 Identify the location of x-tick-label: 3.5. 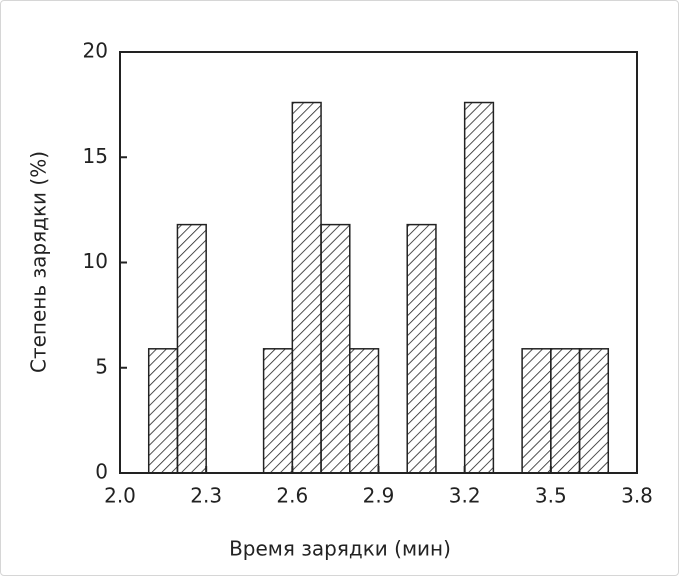
(551, 496).